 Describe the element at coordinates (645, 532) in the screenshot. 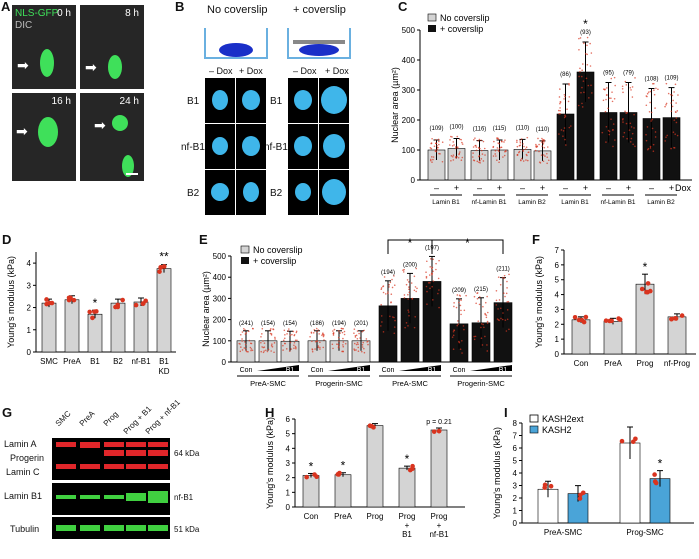

I see `category-label: Prog-SMC` at that location.